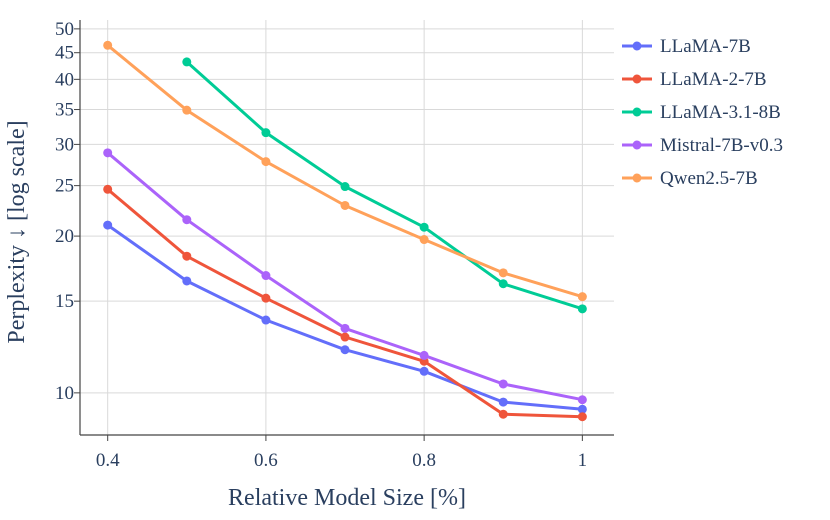  What do you see at coordinates (64, 236) in the screenshot?
I see `y-tick-label: 20` at bounding box center [64, 236].